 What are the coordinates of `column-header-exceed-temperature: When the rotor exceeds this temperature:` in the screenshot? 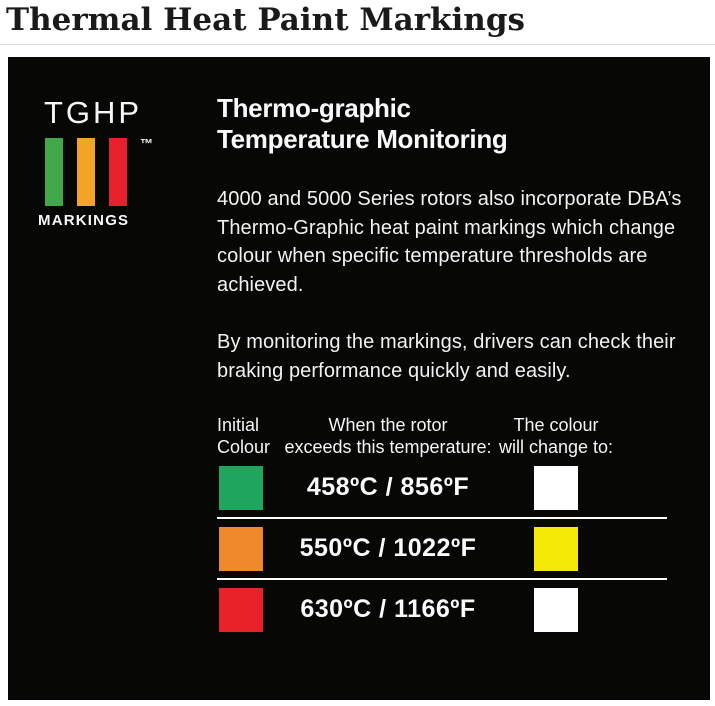 It's located at (388, 436).